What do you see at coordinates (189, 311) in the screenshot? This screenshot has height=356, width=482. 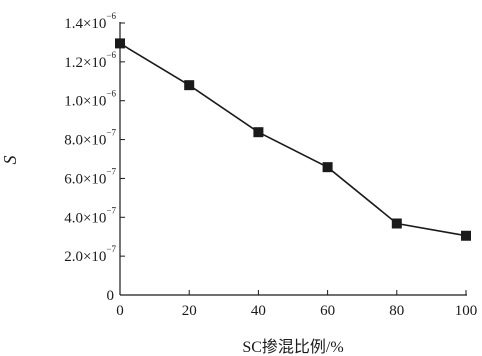 I see `x-tick-label: 20` at bounding box center [189, 311].